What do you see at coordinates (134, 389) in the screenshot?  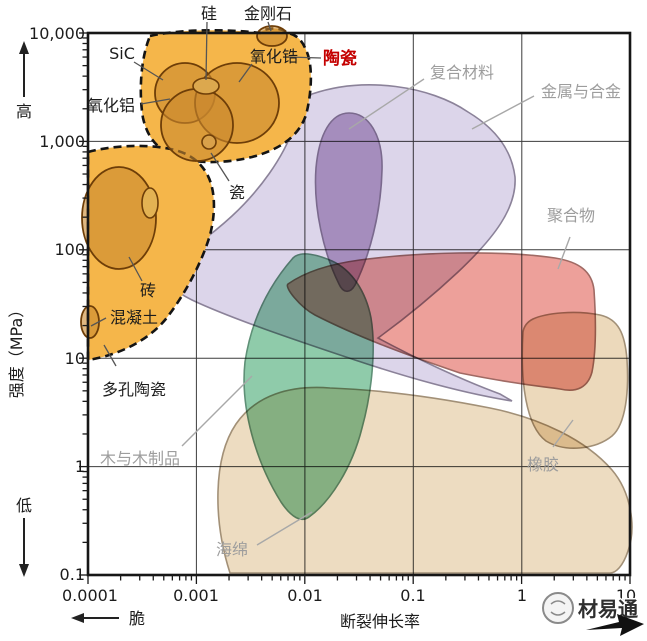 I see `label-porous-ceramics: 多孔陶瓷` at bounding box center [134, 389].